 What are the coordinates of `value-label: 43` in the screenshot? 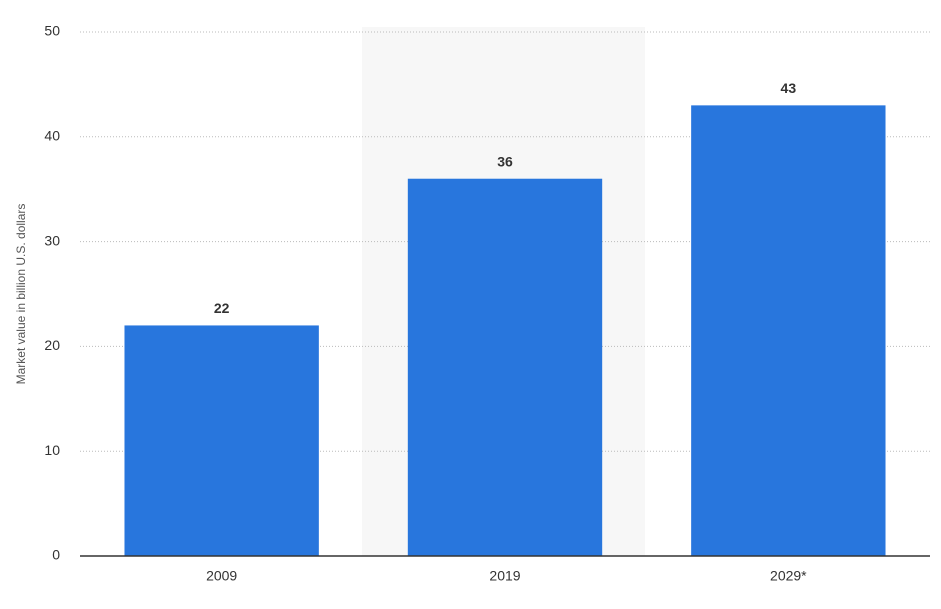 It's located at (789, 88).